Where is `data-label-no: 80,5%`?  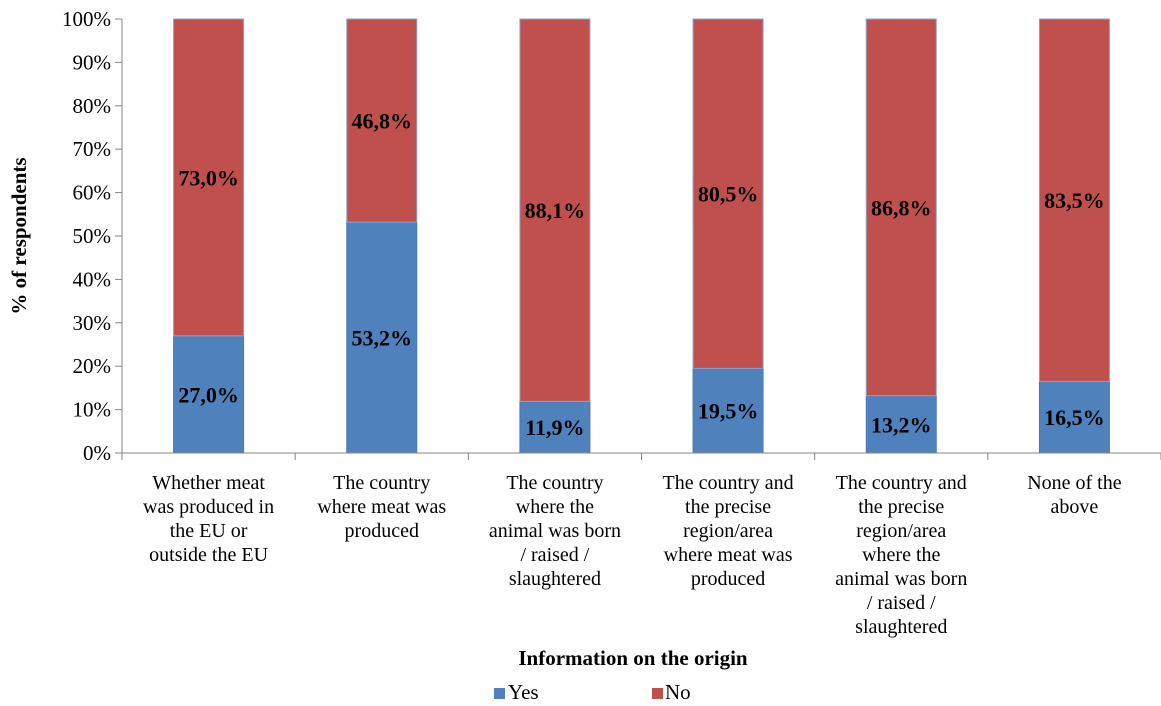
data-label-no: 80,5% is located at coordinates (728, 194).